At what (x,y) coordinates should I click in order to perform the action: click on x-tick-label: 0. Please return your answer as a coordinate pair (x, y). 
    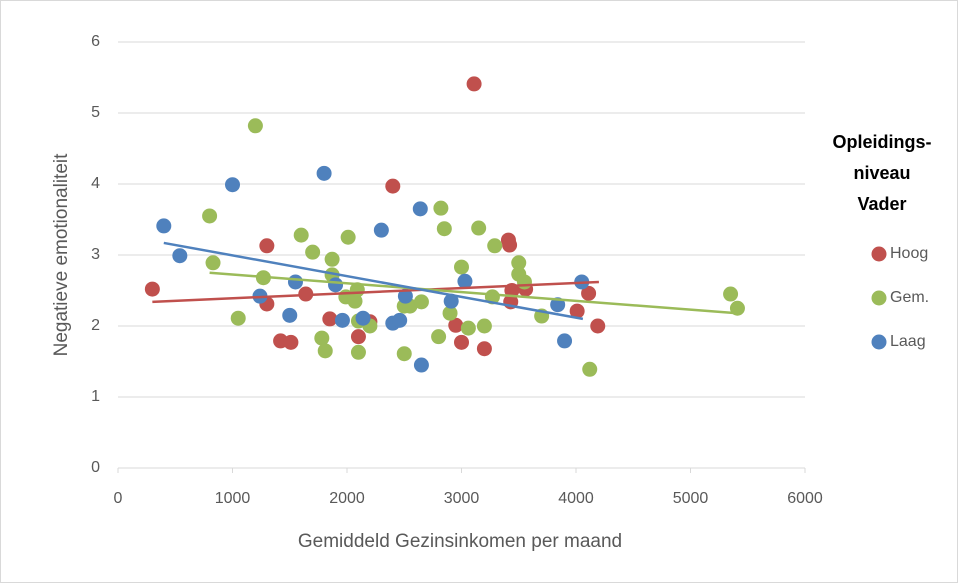
    Looking at the image, I should click on (118, 498).